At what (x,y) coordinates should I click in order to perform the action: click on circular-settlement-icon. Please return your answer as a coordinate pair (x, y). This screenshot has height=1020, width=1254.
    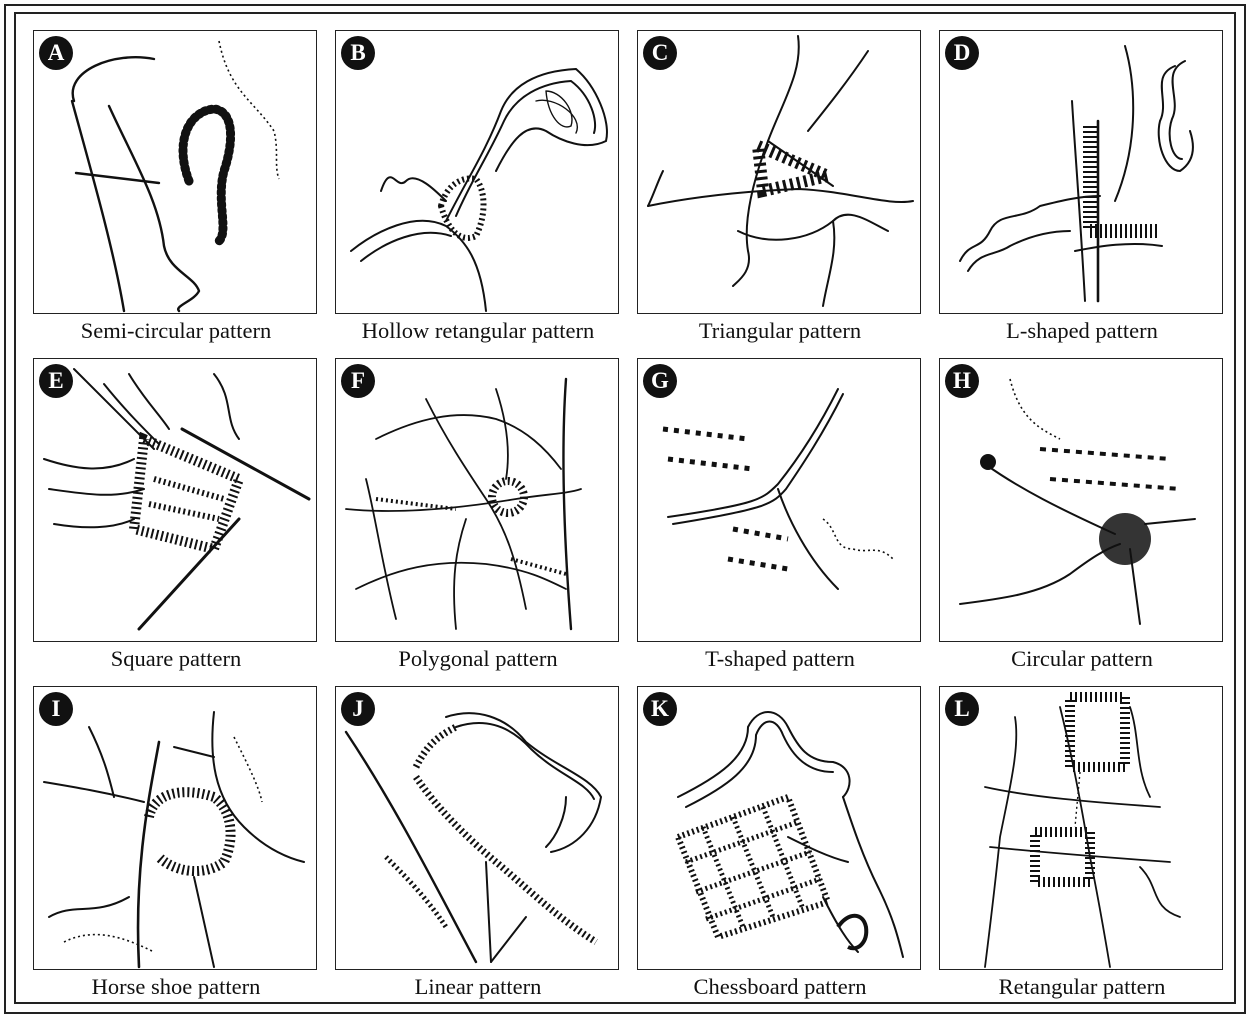
    Looking at the image, I should click on (1077, 501).